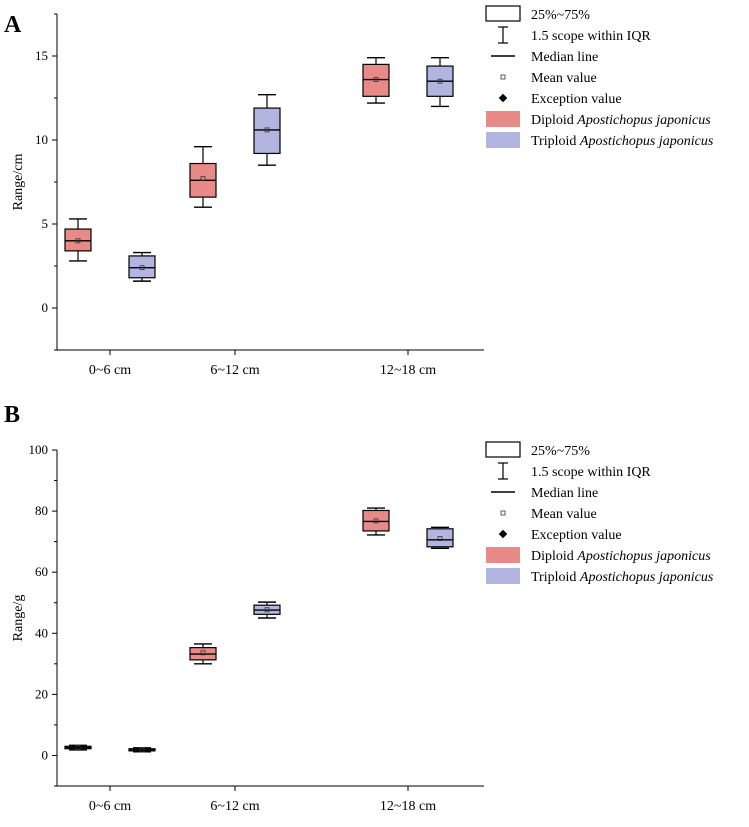 The image size is (749, 827). I want to click on y-axis-label: Range/g, so click(18, 618).